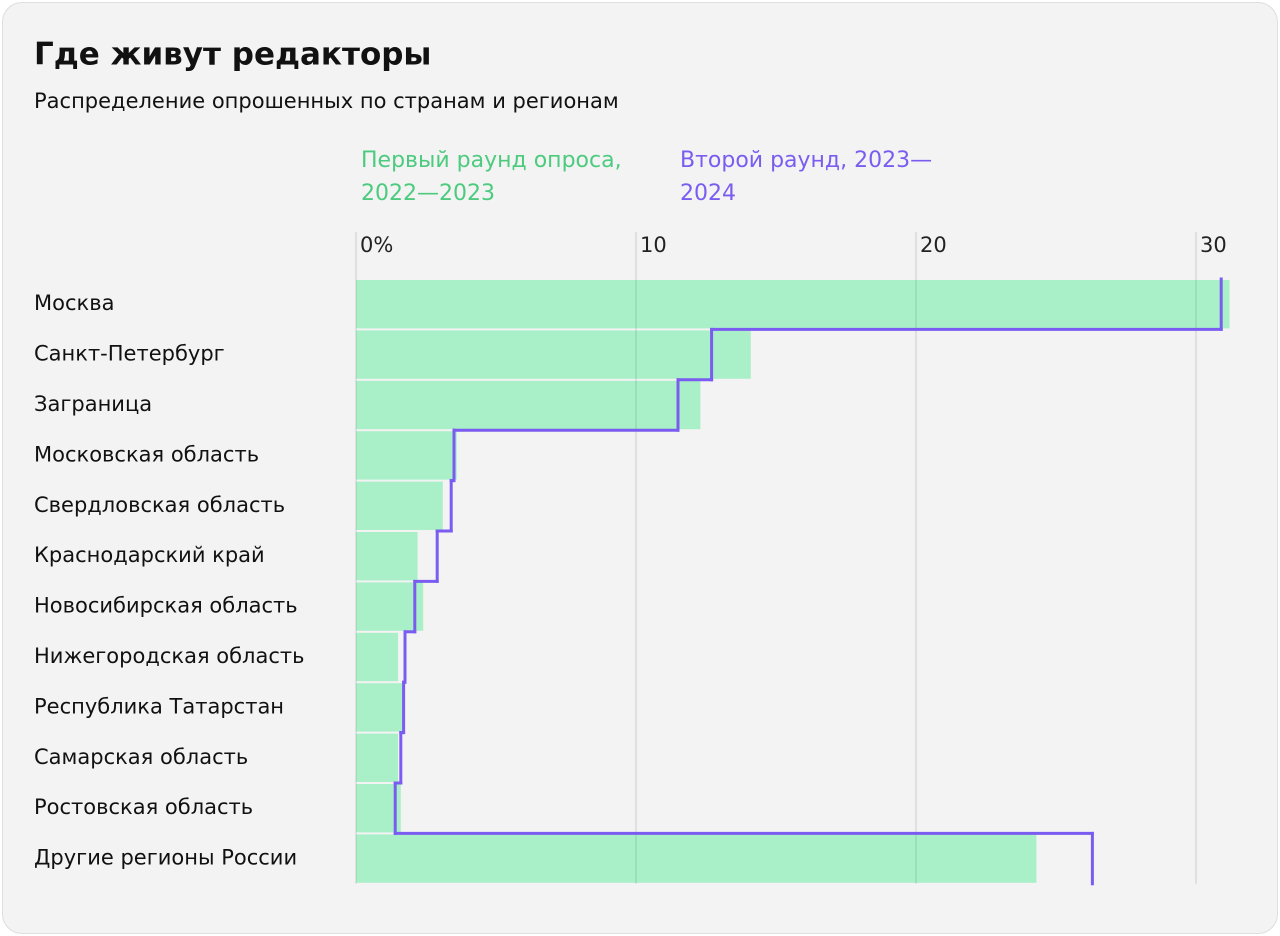 Image resolution: width=1280 pixels, height=936 pixels. Describe the element at coordinates (165, 858) in the screenshot. I see `category-label: Другие регионы России` at that location.